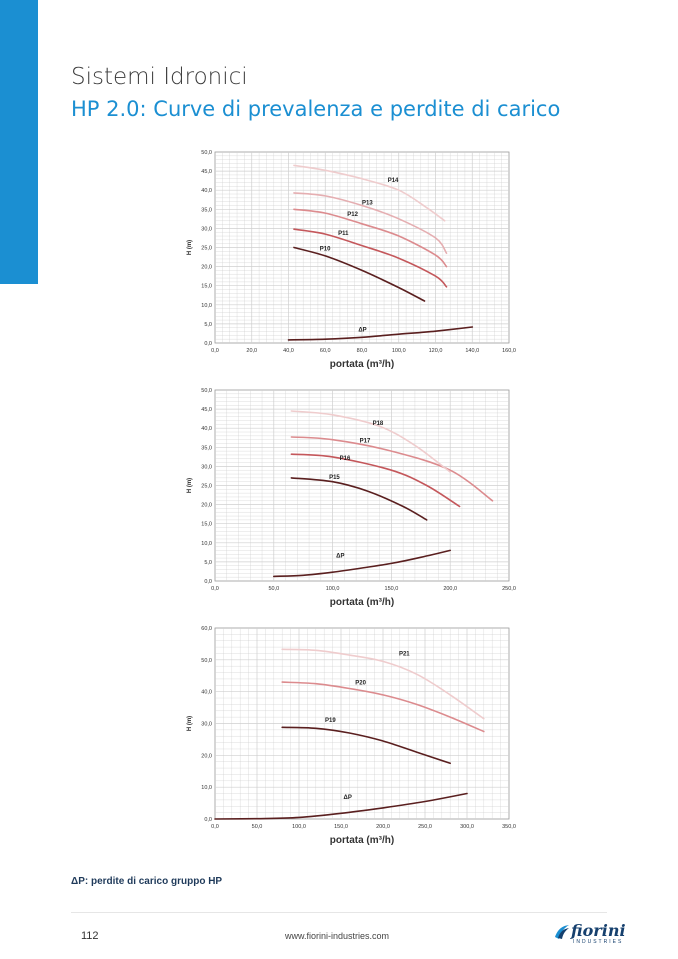  What do you see at coordinates (436, 351) in the screenshot?
I see `x-tick-label: 120,0` at bounding box center [436, 351].